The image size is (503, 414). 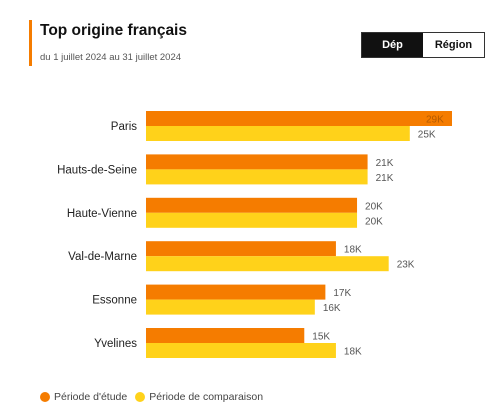 What do you see at coordinates (278, 133) in the screenshot?
I see `bar-paris-comparaison` at bounding box center [278, 133].